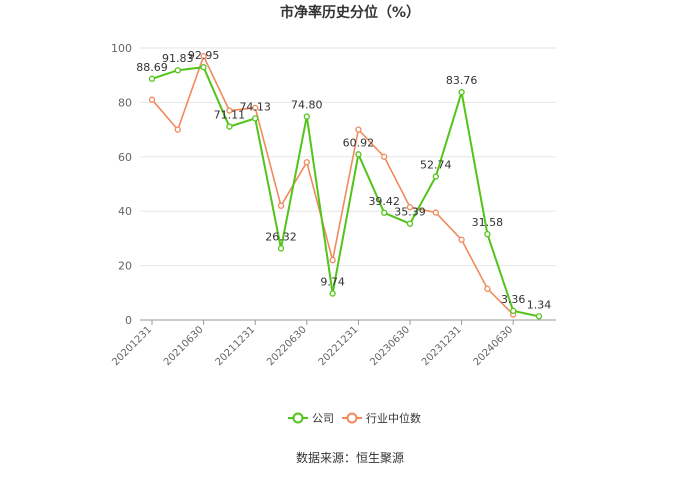  I want to click on x-tick-label: 20231231, so click(442, 346).